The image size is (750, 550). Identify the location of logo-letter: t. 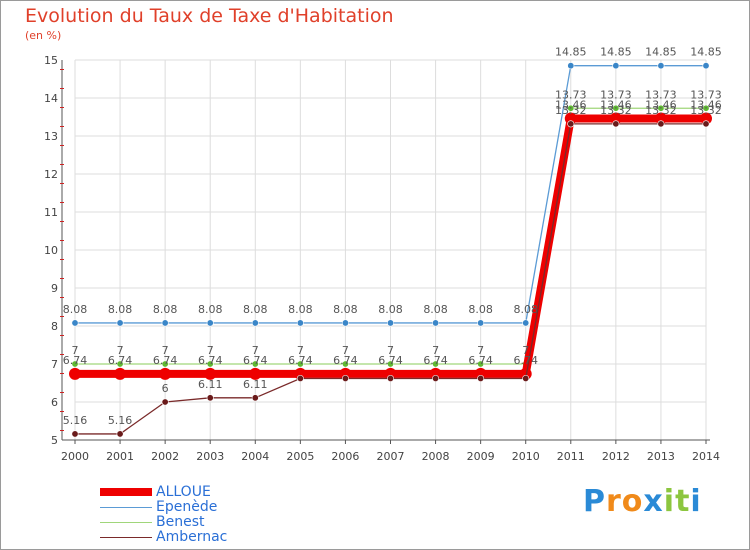
(683, 501).